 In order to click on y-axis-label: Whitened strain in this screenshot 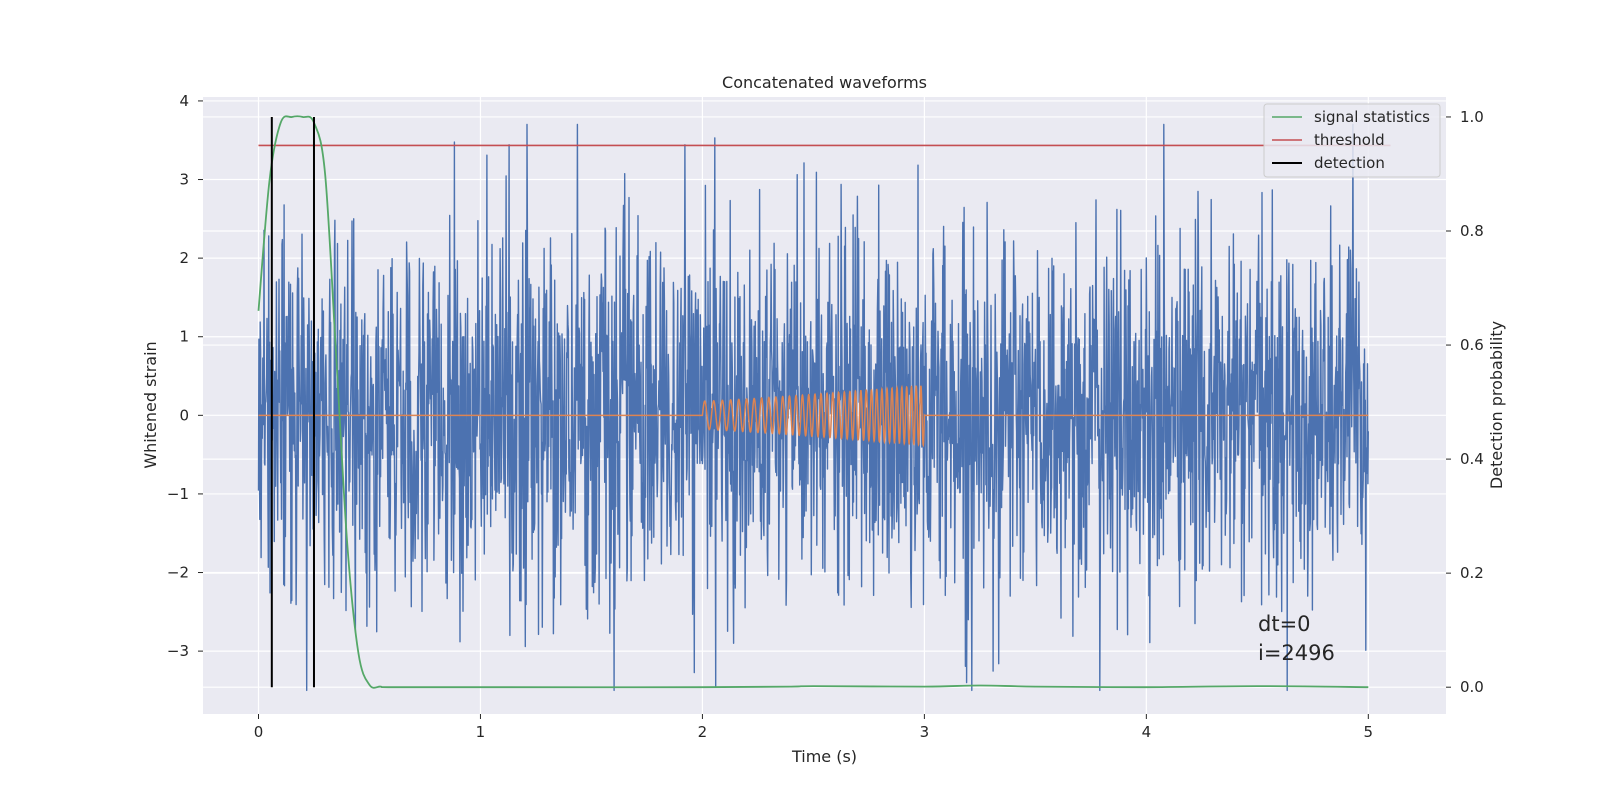, I will do `click(150, 404)`.